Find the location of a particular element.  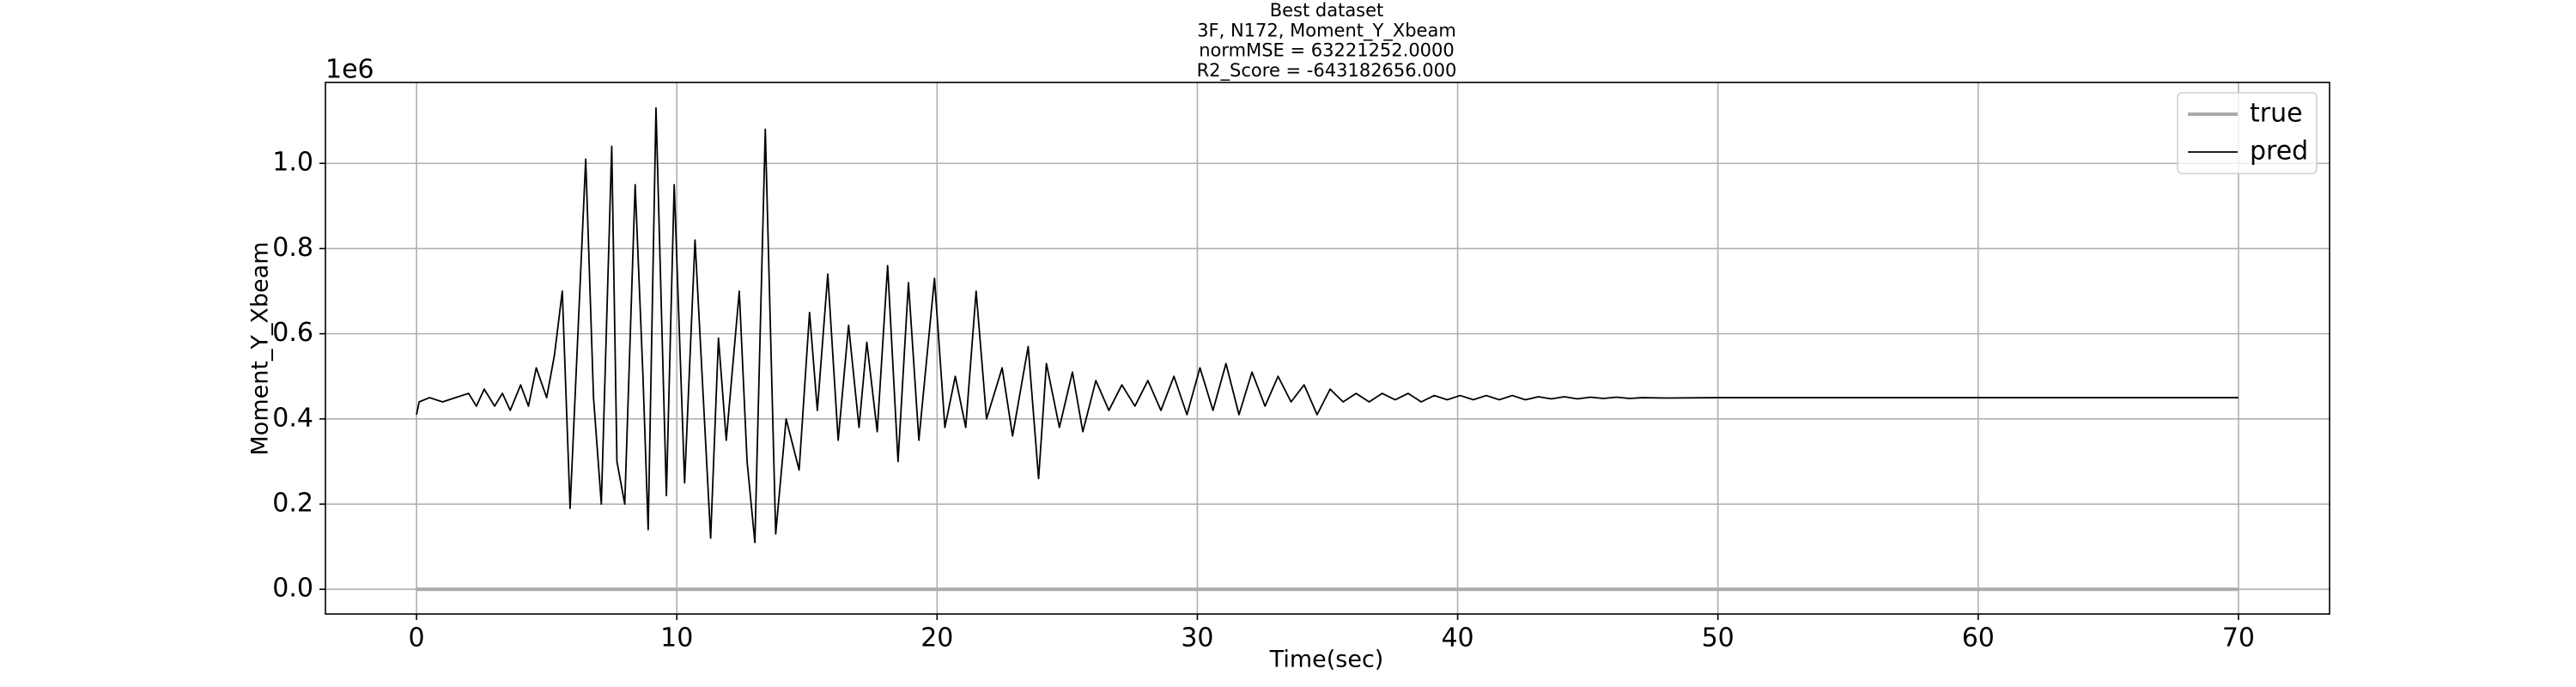

y-axis-label: Moment_Y_Xbeam is located at coordinates (260, 348).